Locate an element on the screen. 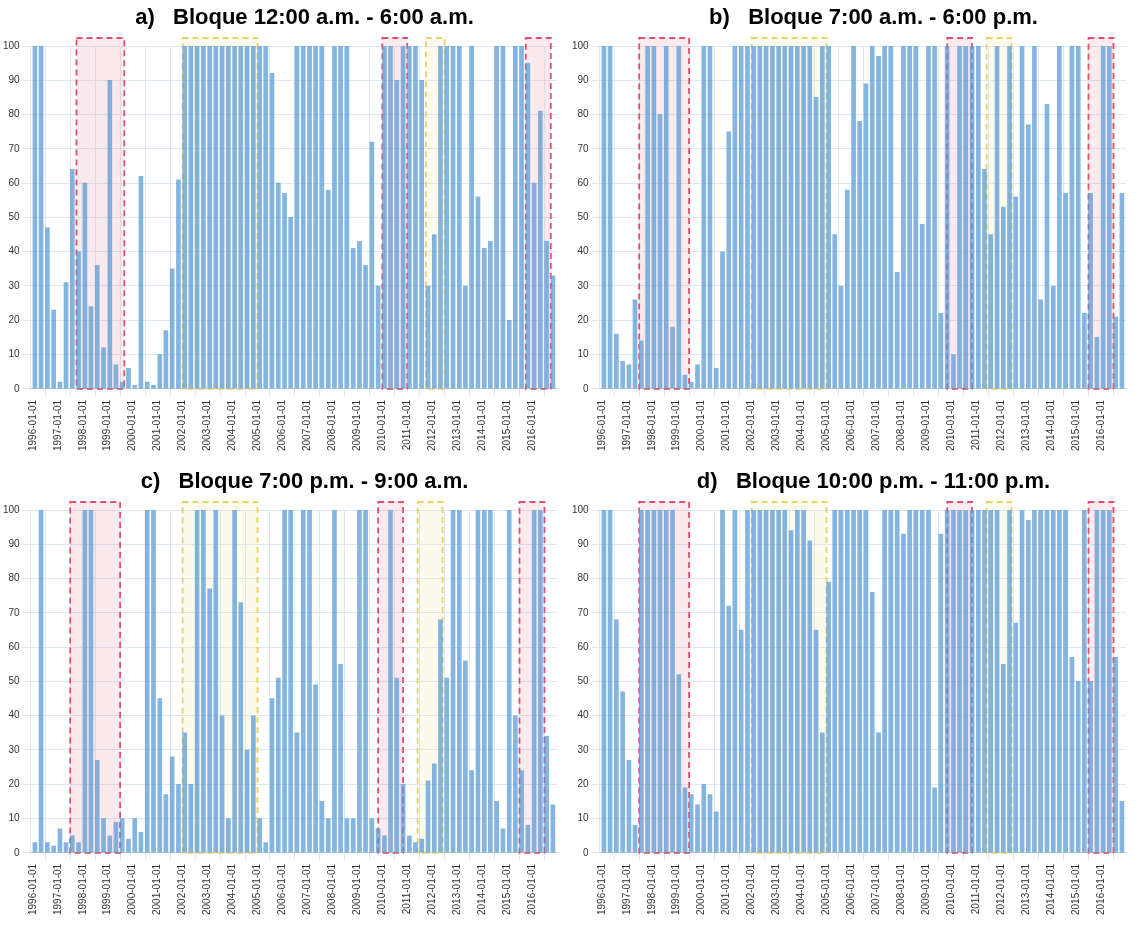  chart-title: d) Bloque 10:00 p.m. - 11:00 p.m. is located at coordinates (873, 481).